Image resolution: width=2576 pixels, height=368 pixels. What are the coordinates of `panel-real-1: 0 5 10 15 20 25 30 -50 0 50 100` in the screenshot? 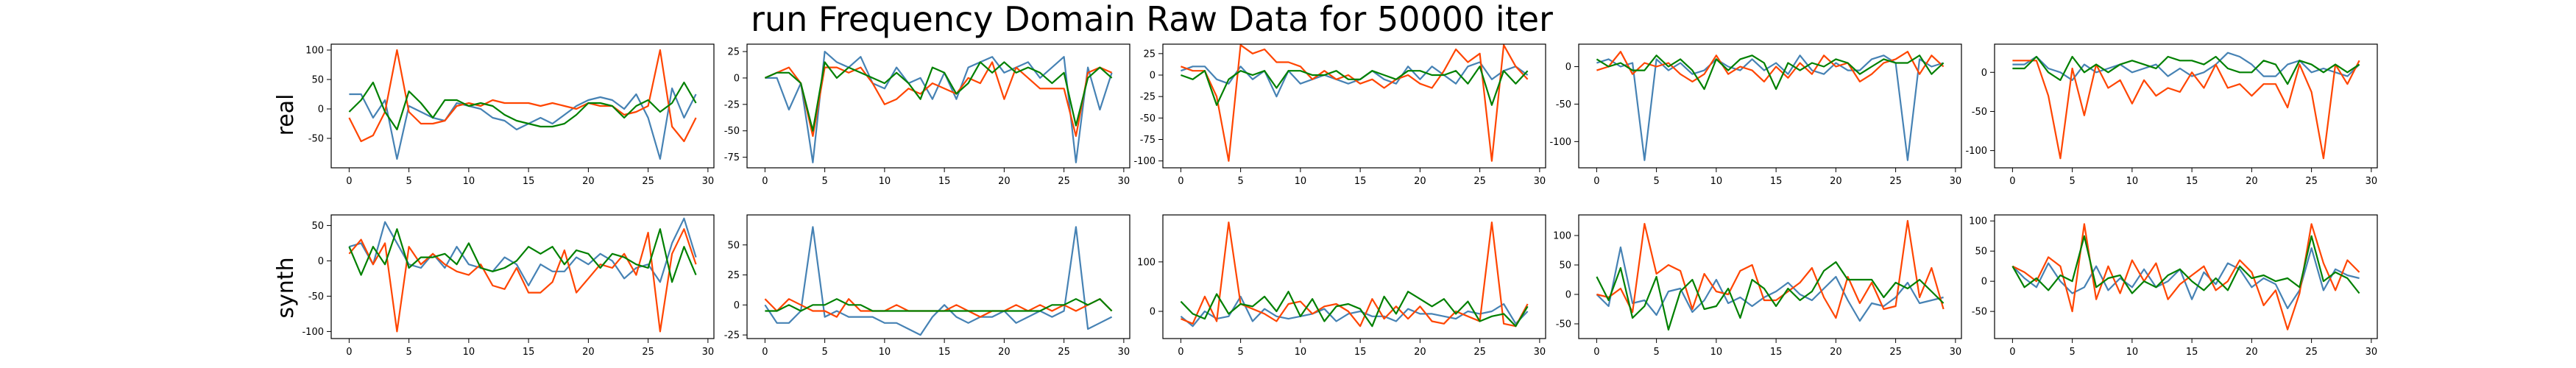 It's located at (510, 115).